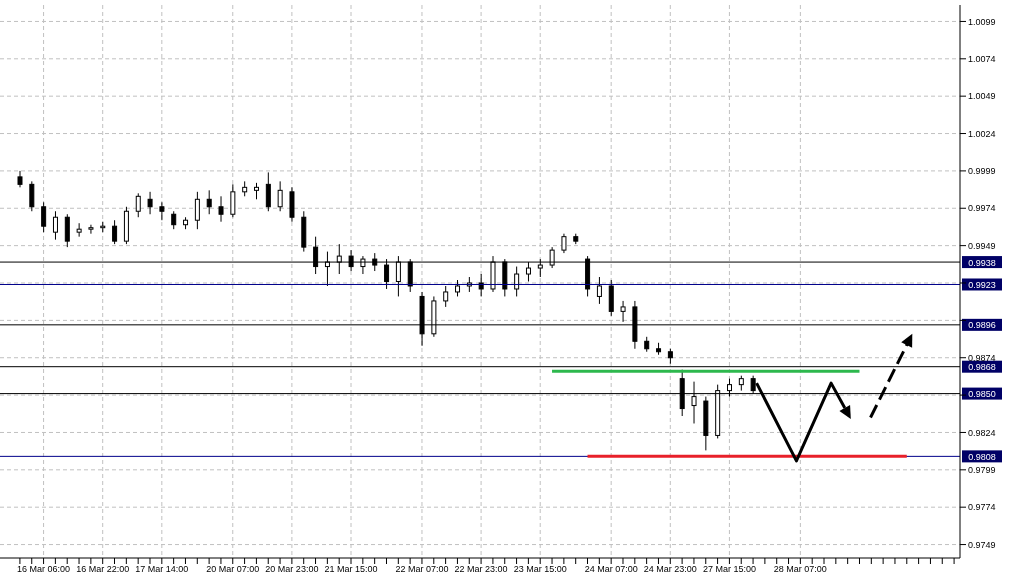 This screenshot has height=580, width=1010. What do you see at coordinates (982, 456) in the screenshot?
I see `ref-line-label: 0.9808` at bounding box center [982, 456].